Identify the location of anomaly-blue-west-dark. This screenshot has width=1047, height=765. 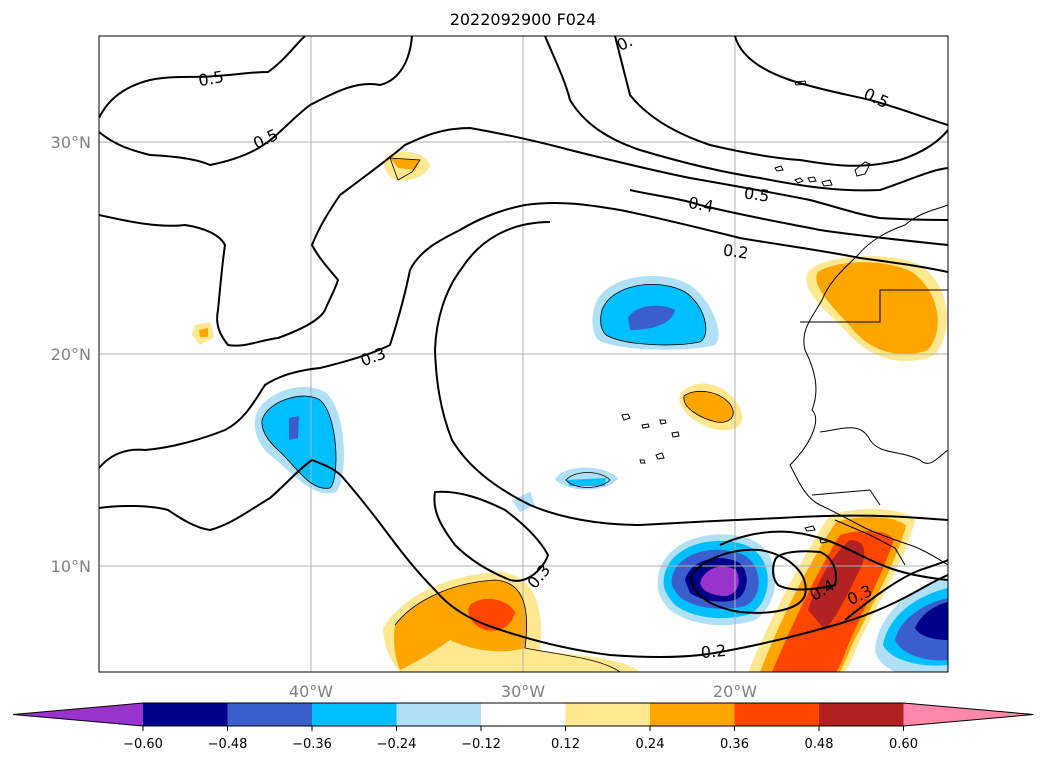
(294, 428).